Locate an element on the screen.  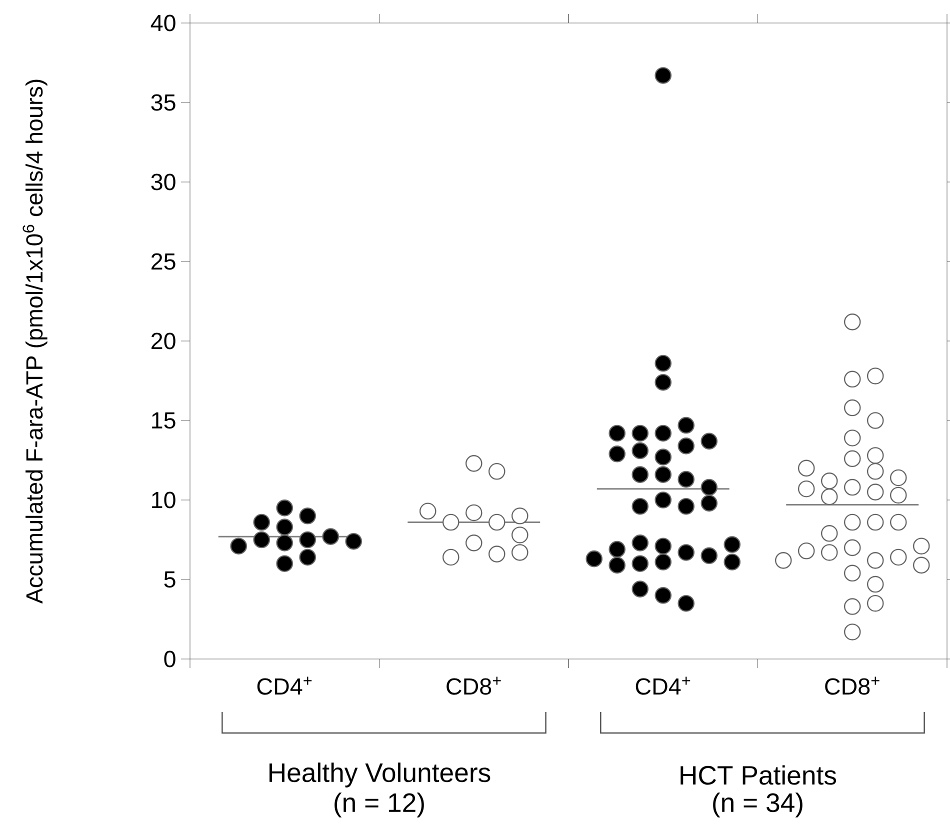
y-axis-title: Accumulated F-ara-ATP (pmol/1x10$^{6}$ cells/4 hours) is located at coordinates (35, 342).